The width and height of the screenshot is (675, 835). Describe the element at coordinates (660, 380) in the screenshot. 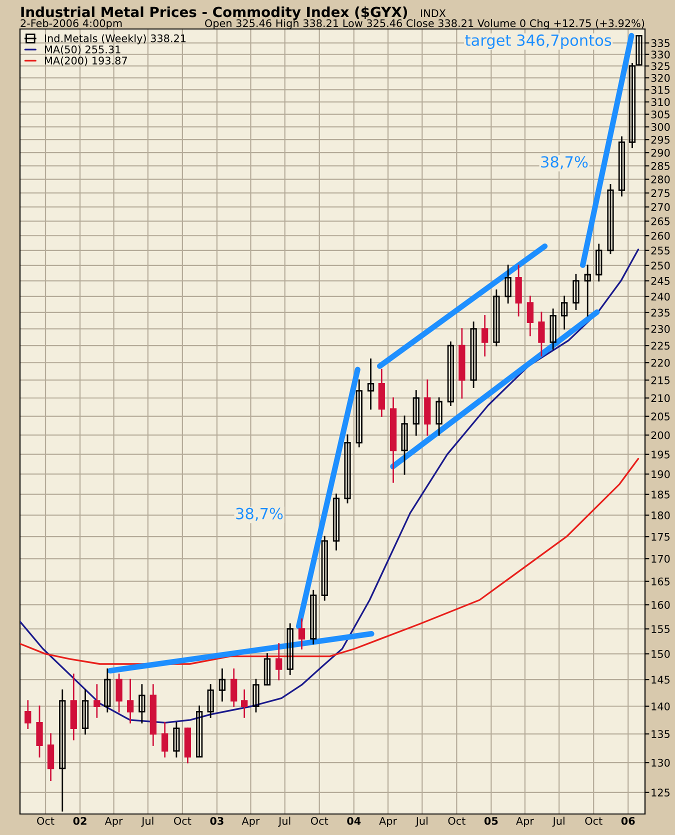

I see `y-tick-label: 215` at that location.